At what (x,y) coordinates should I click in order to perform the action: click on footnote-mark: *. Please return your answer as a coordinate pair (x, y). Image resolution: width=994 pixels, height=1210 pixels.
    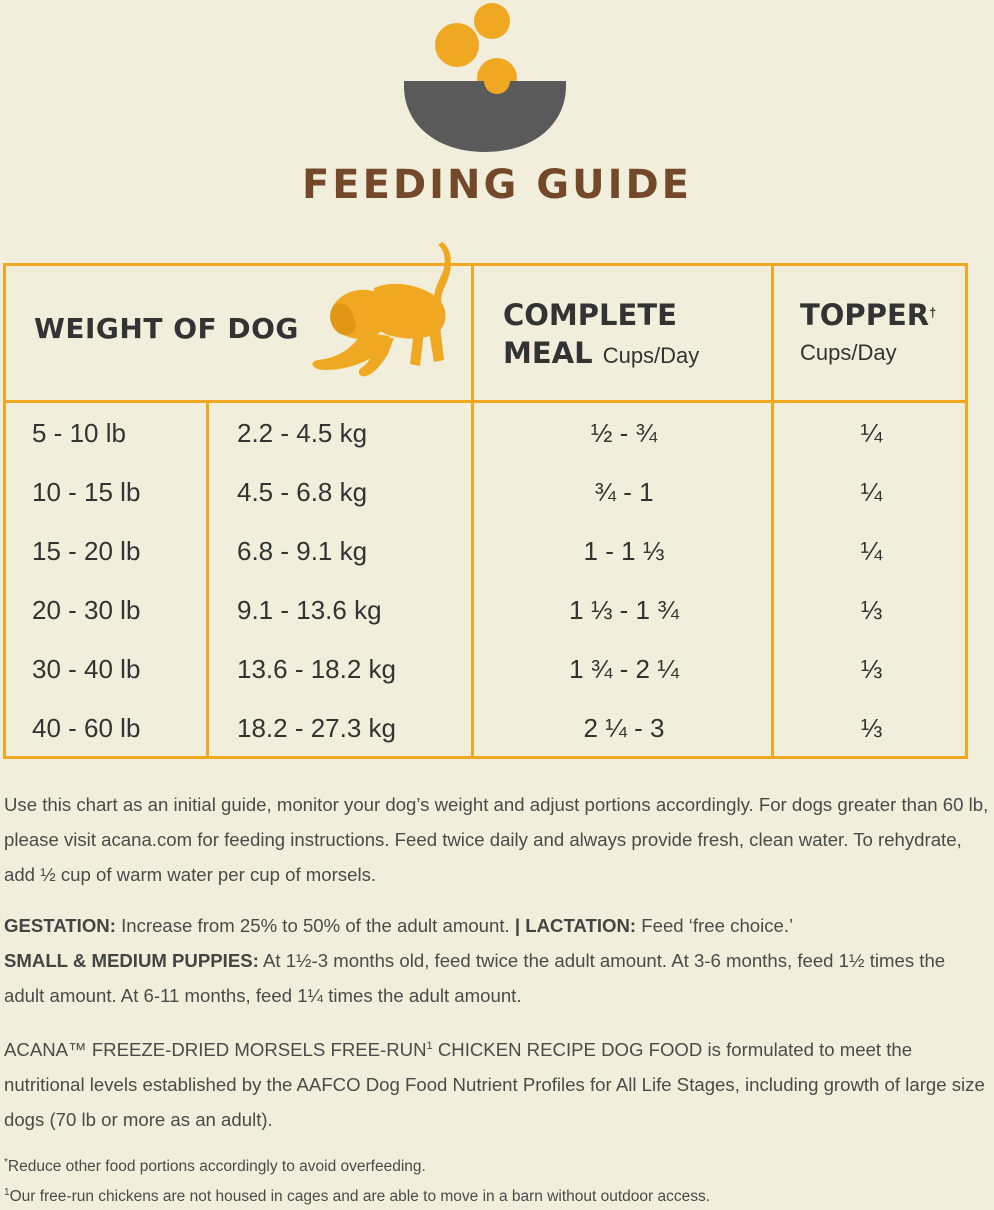
    Looking at the image, I should click on (6, 1162).